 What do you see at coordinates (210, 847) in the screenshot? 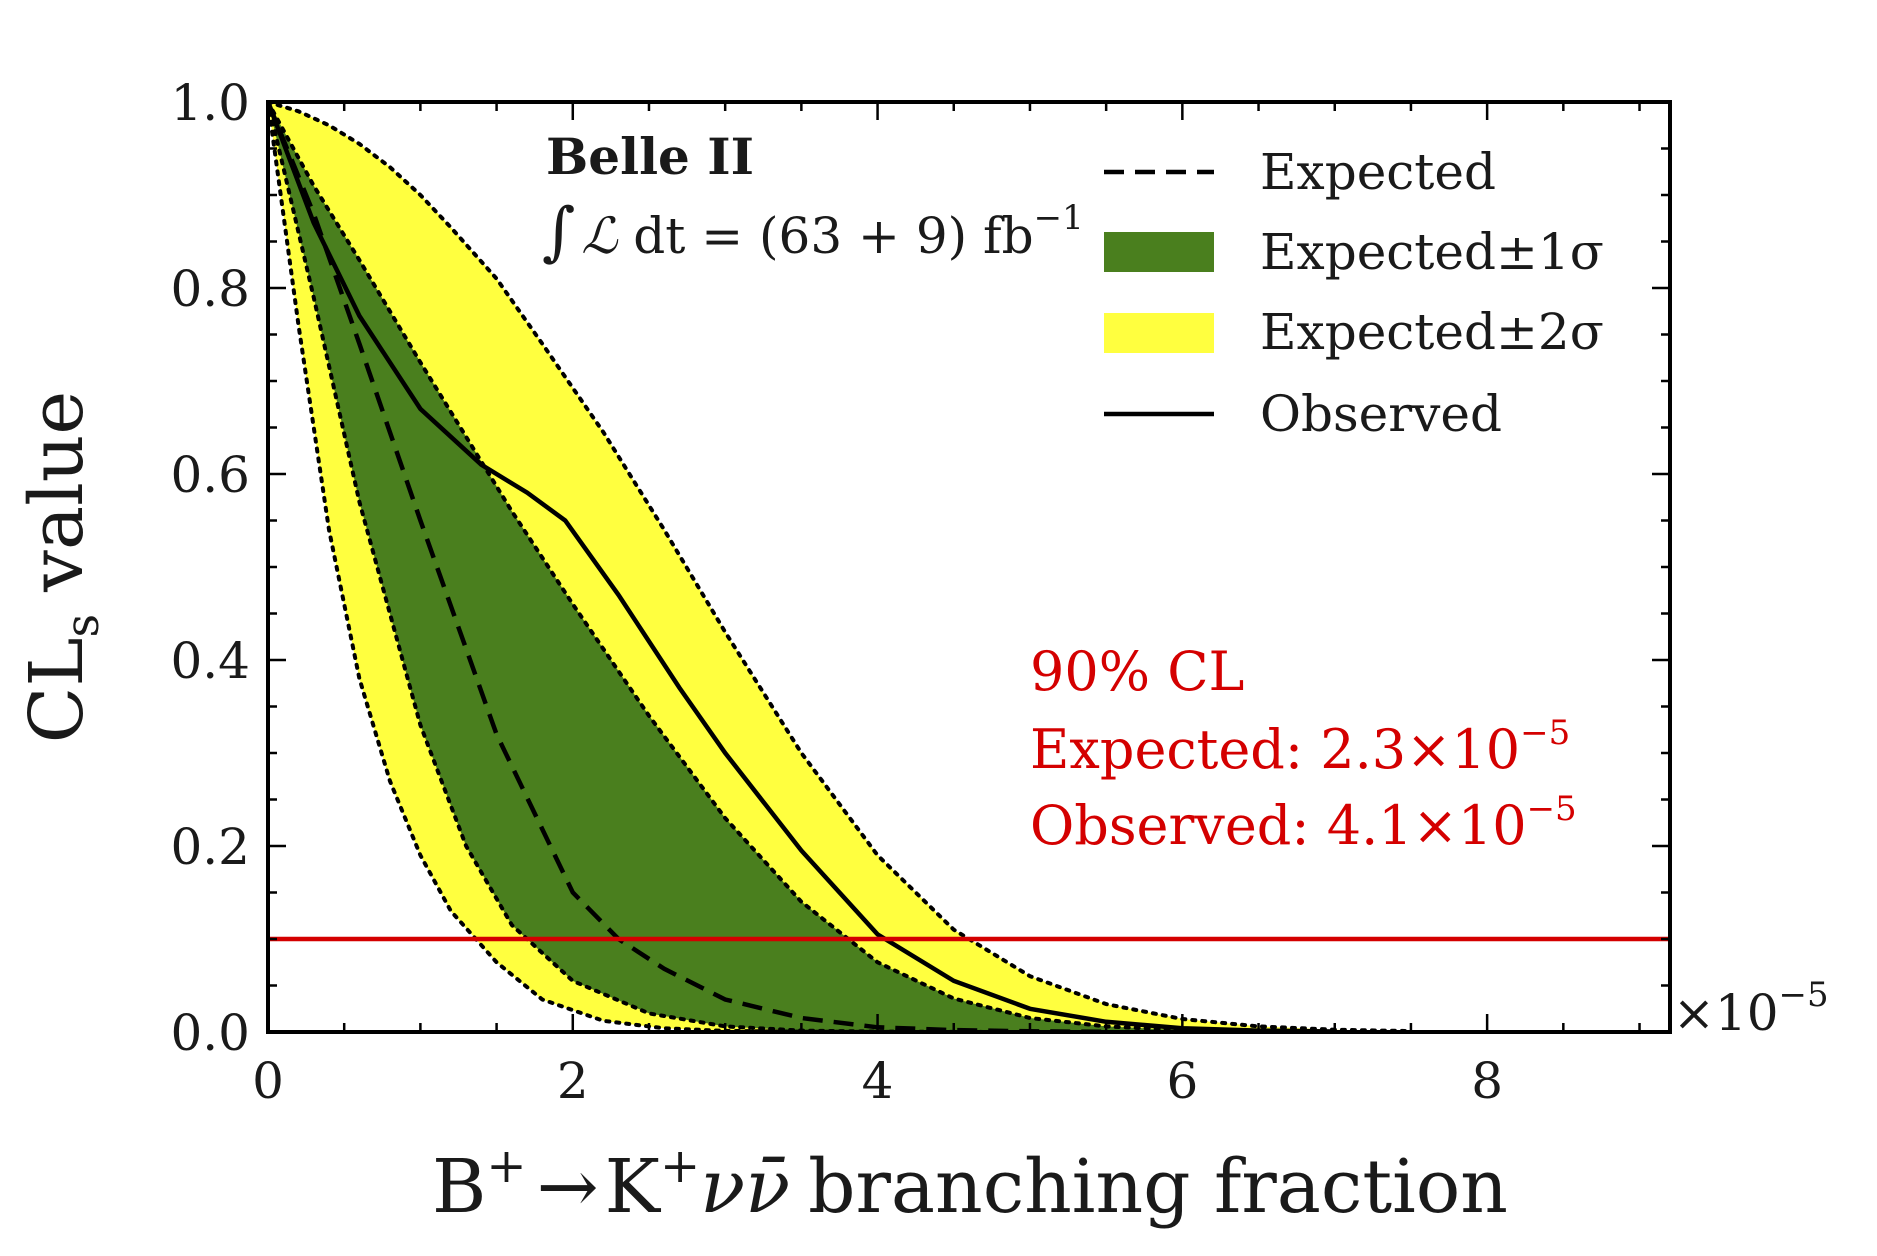
I see `y-tick-label: 0.2` at bounding box center [210, 847].